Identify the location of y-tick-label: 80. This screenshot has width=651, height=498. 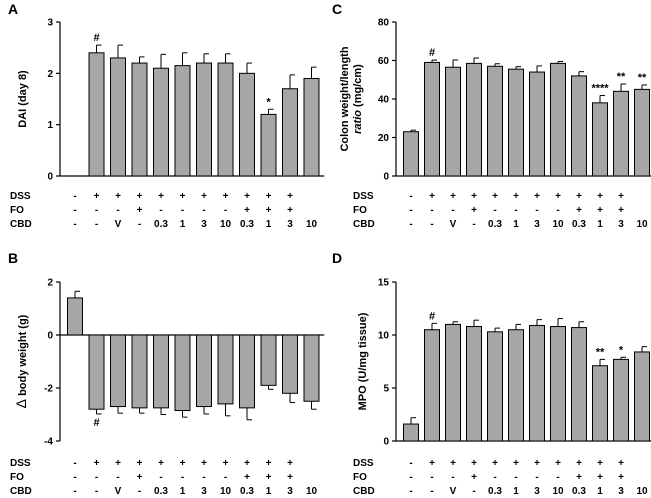
(384, 23).